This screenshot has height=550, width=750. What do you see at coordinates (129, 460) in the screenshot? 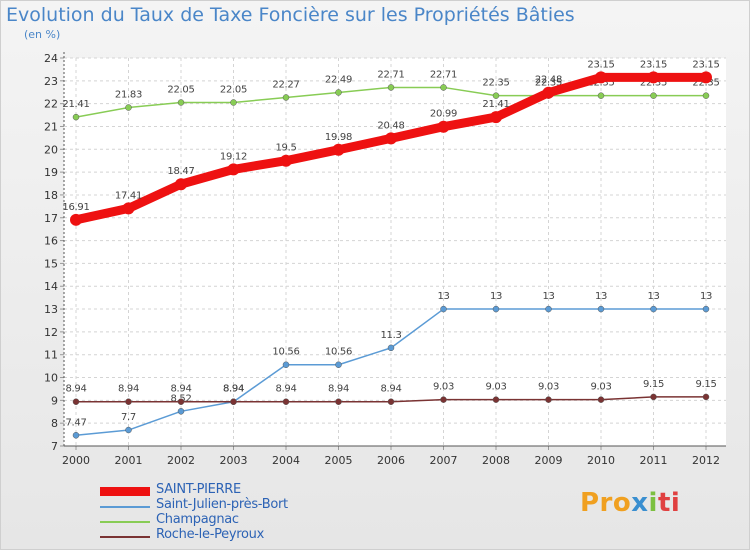
I see `x-tick-label: 2001` at bounding box center [129, 460].